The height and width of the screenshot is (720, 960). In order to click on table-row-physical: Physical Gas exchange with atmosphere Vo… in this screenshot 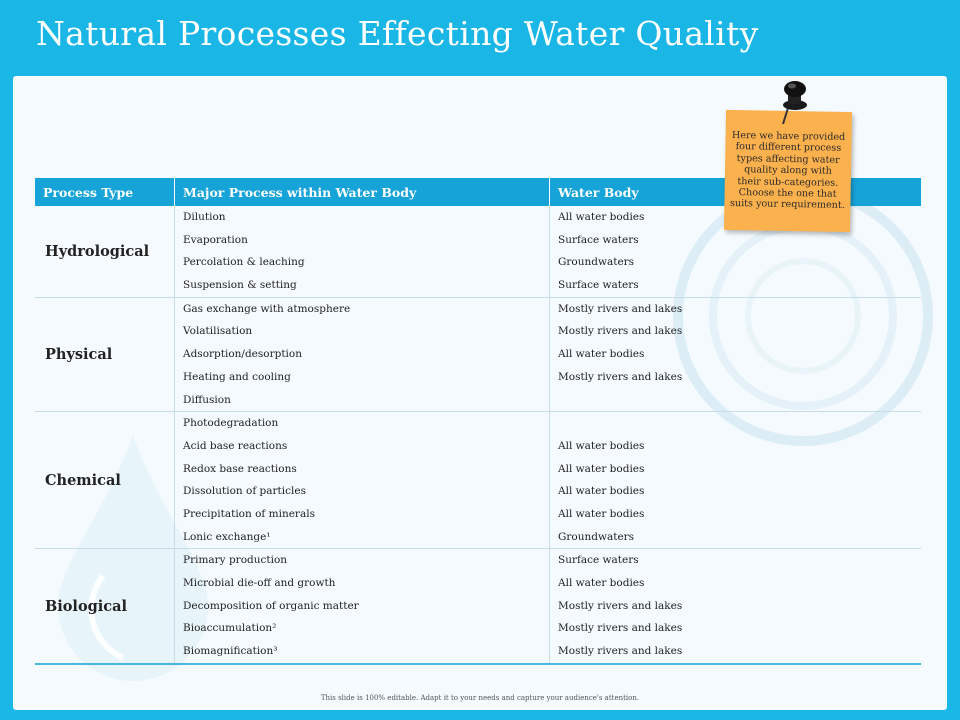, I will do `click(478, 355)`.